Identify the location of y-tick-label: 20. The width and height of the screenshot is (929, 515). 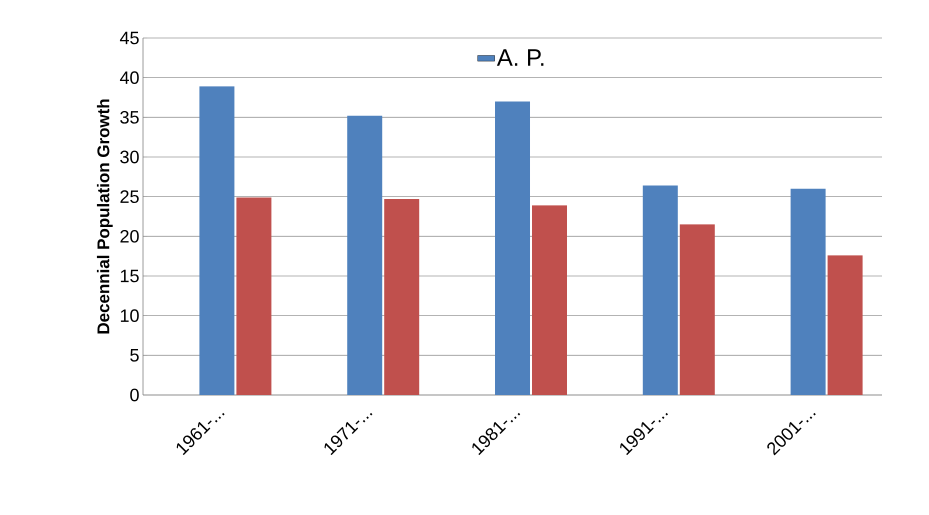
(129, 236).